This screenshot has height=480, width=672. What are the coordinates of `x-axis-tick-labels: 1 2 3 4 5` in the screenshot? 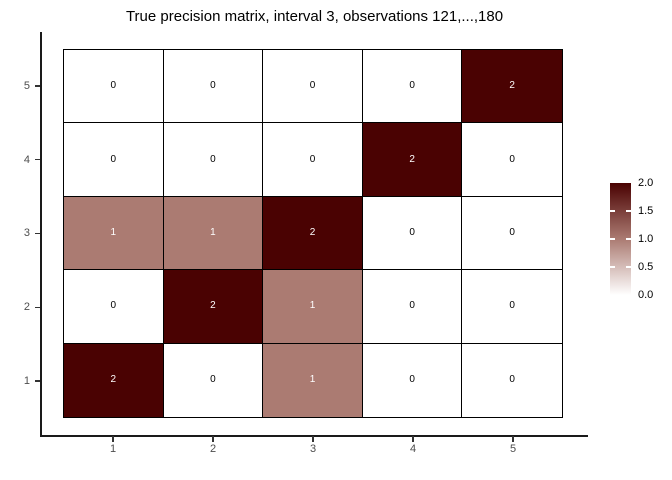 It's located at (313, 449).